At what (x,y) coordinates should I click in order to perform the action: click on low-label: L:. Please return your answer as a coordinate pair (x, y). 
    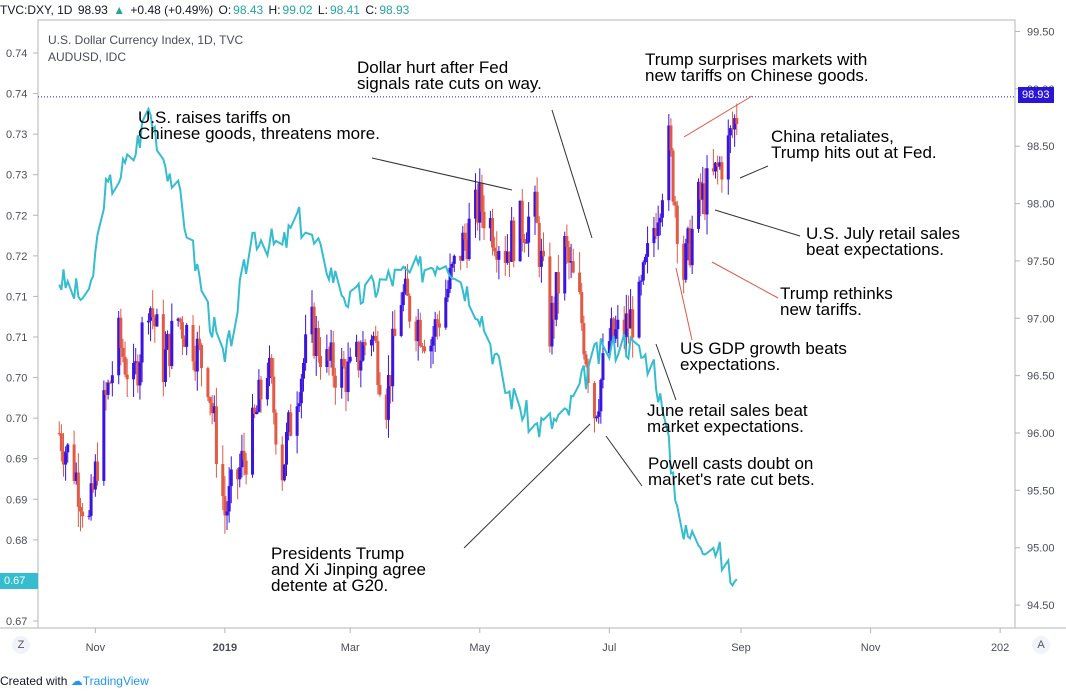
    Looking at the image, I should click on (322, 10).